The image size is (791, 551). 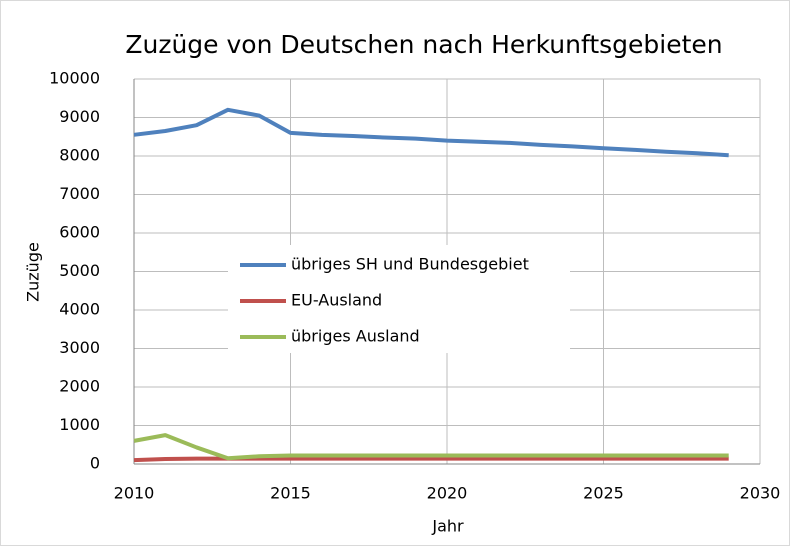 What do you see at coordinates (74, 78) in the screenshot?
I see `y-tick-label: 10000` at bounding box center [74, 78].